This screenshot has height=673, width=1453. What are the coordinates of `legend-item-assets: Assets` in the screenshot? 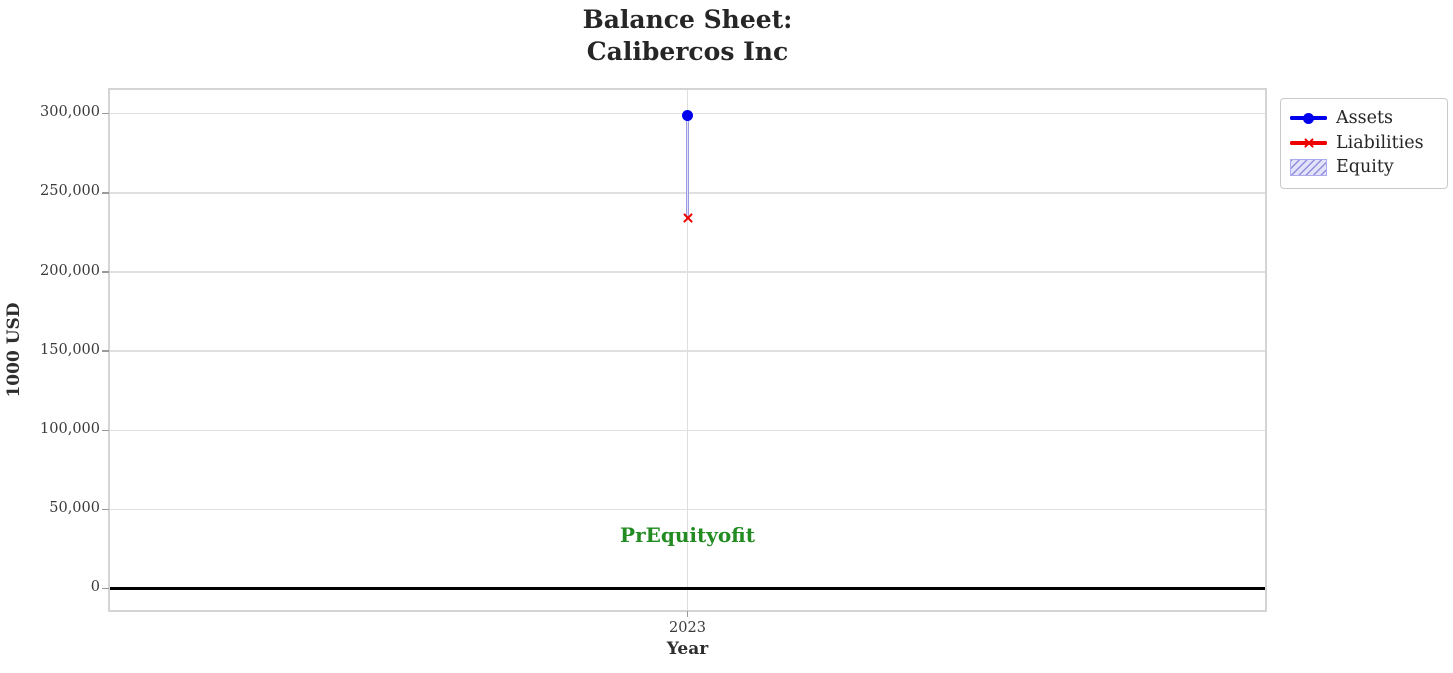 It's located at (1363, 118).